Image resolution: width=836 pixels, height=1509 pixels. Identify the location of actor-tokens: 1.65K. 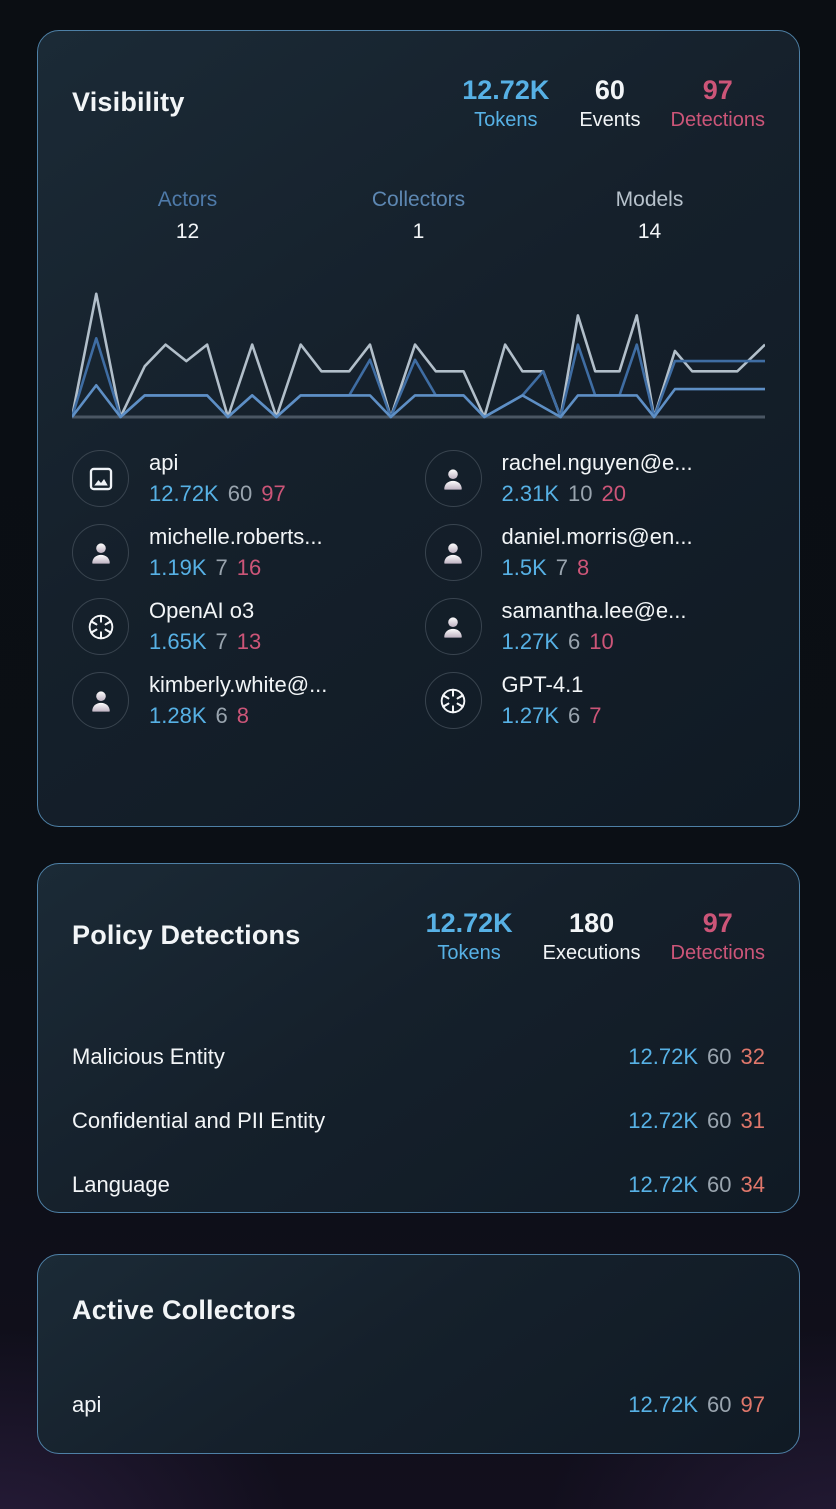
(178, 642).